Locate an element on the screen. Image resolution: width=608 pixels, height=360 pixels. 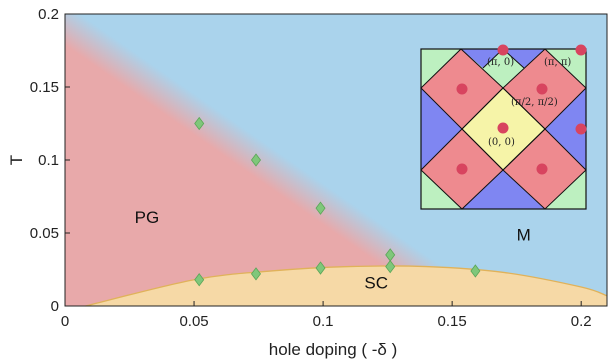
x-axis-title: hole doping ( -δ ) is located at coordinates (333, 349).